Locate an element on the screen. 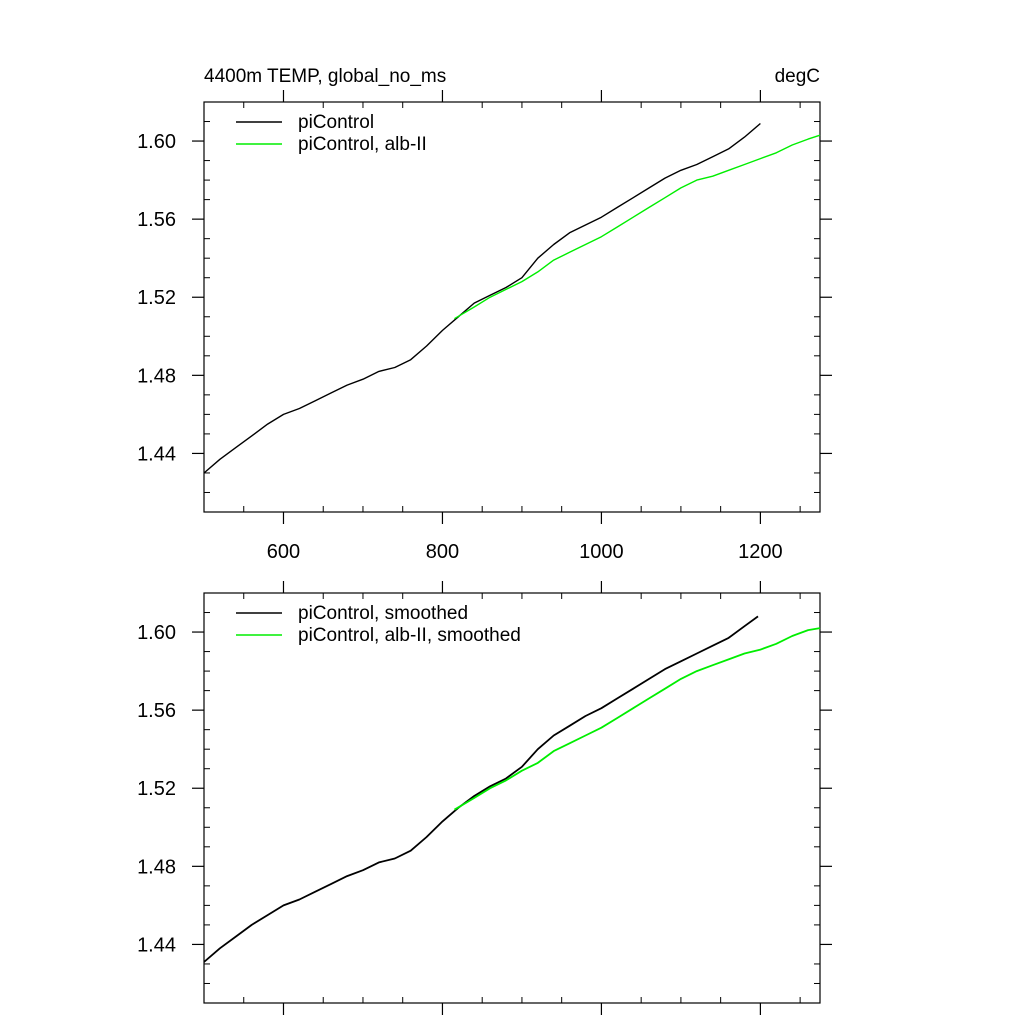  legend-label: piControl, alb-II, smoothed is located at coordinates (409, 635).